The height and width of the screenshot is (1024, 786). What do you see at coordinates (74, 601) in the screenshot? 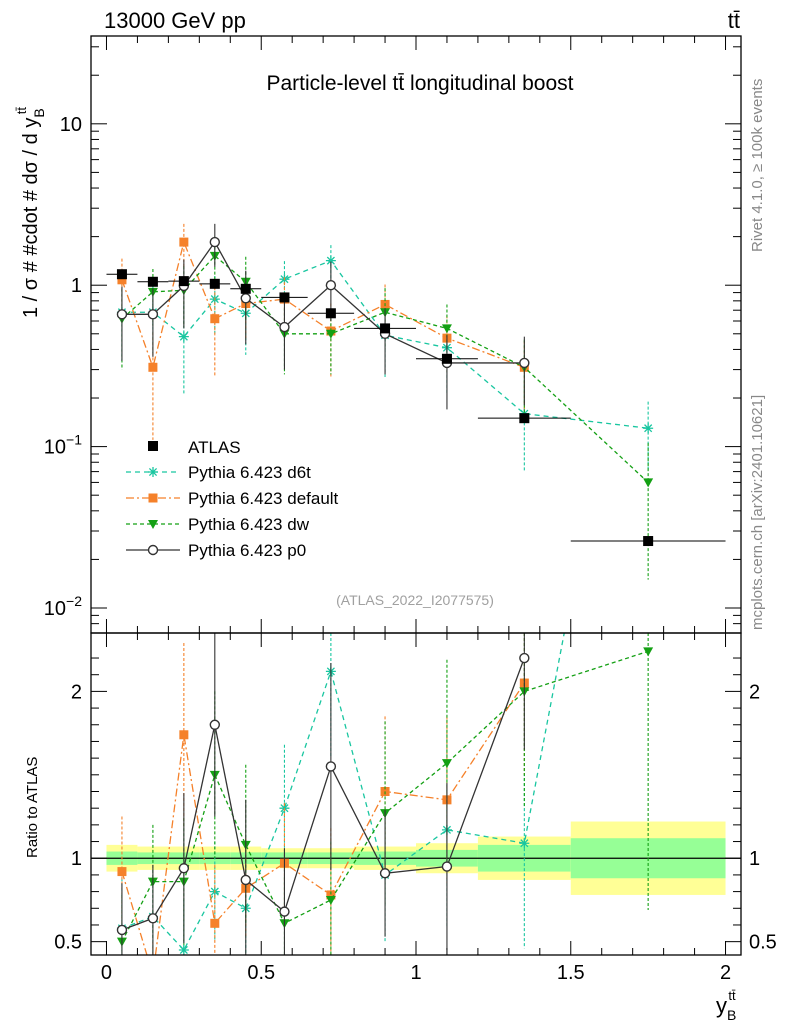
I see `y-tick-exponent: −2` at bounding box center [74, 601].